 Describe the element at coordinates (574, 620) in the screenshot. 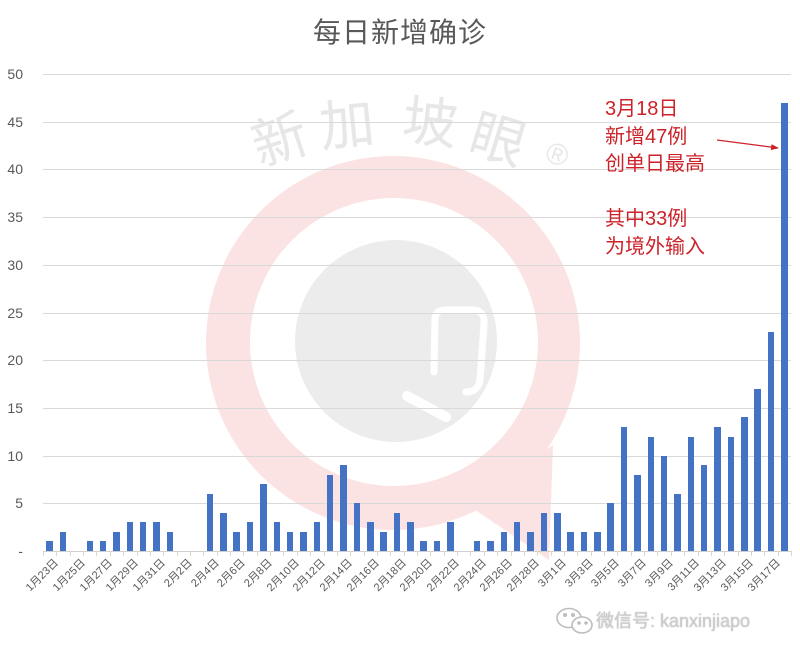

I see `wechat-icon` at that location.